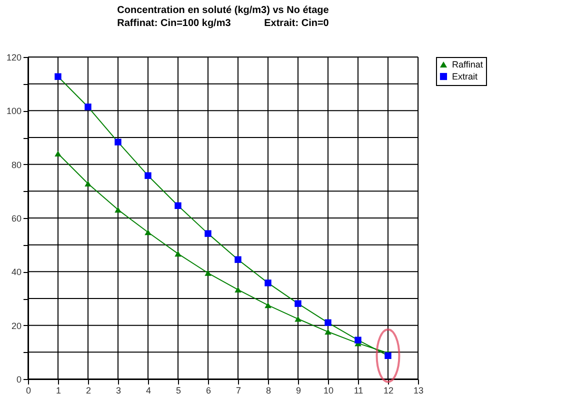 This screenshot has height=419, width=561. Describe the element at coordinates (16, 325) in the screenshot. I see `y-tick-label: 20` at that location.